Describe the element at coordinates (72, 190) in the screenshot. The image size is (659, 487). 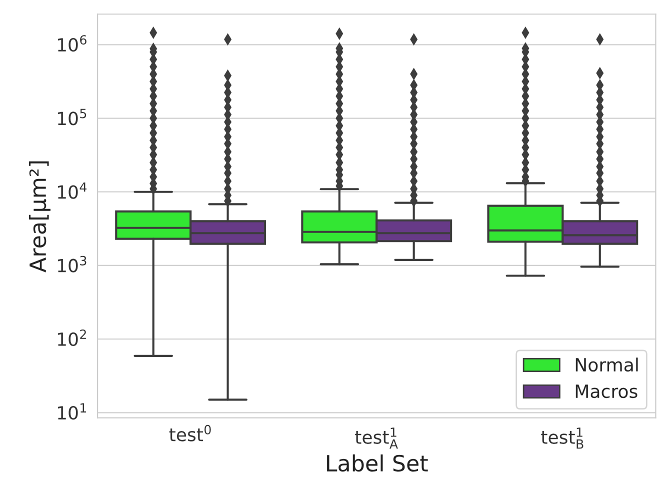
I see `y-tick-label: 10$^{4}$` at that location.